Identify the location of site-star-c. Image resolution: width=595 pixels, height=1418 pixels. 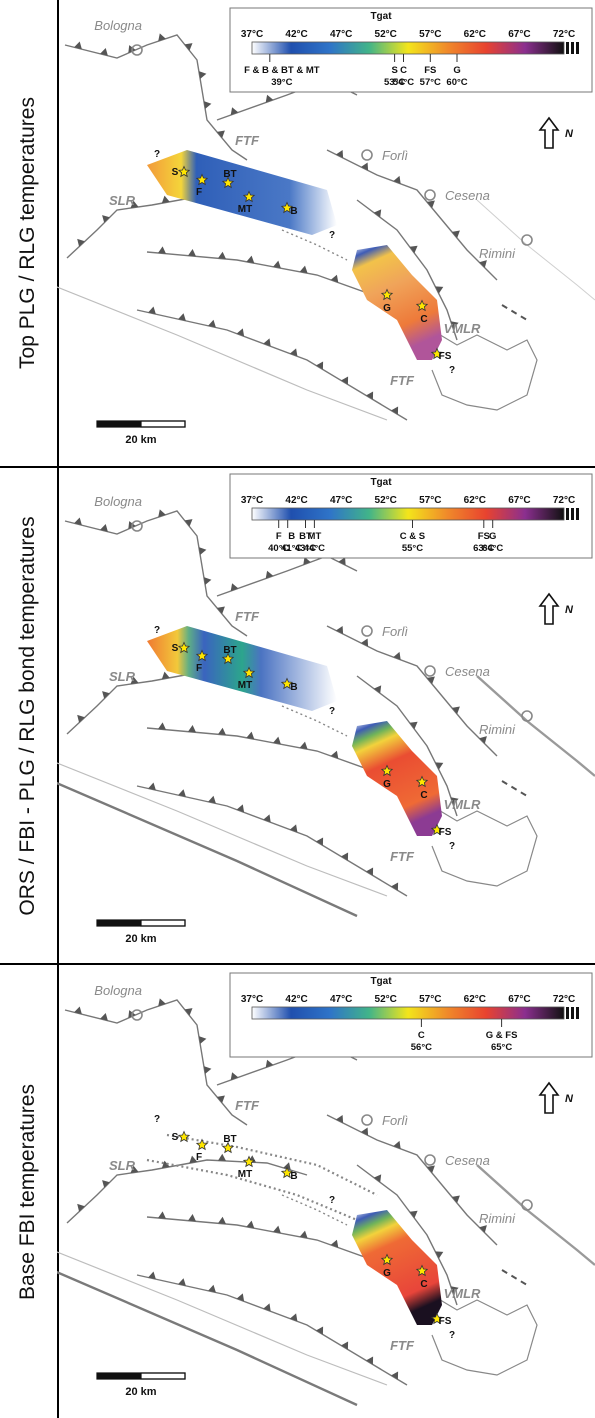
(422, 781).